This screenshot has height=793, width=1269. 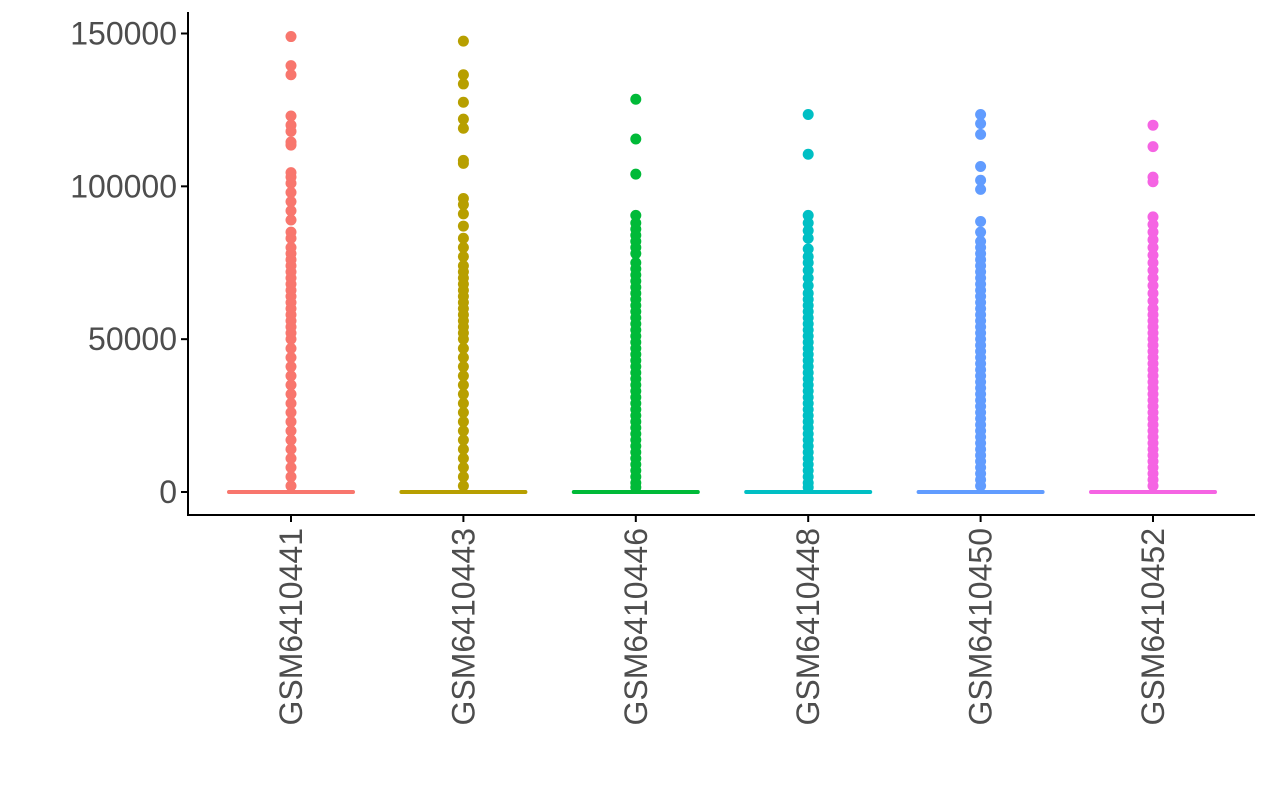 I want to click on x-tick-label: GSM6410446, so click(x=636, y=626).